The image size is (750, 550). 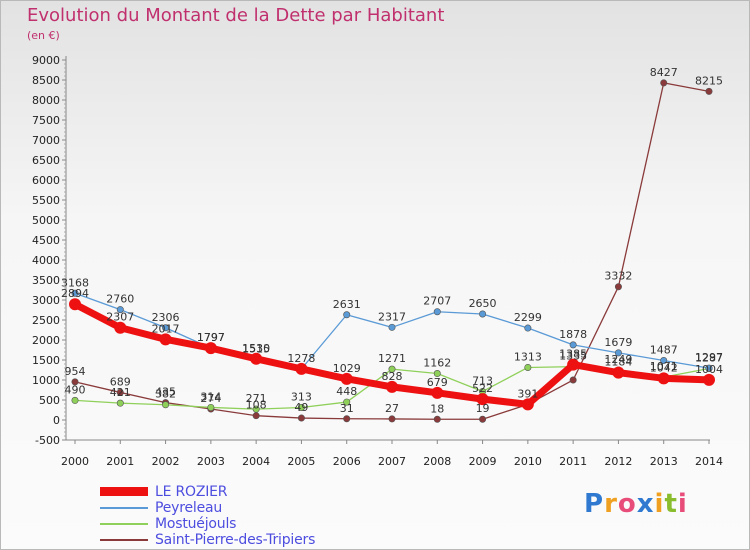 What do you see at coordinates (46, 60) in the screenshot?
I see `y-tick-label: 9000` at bounding box center [46, 60].